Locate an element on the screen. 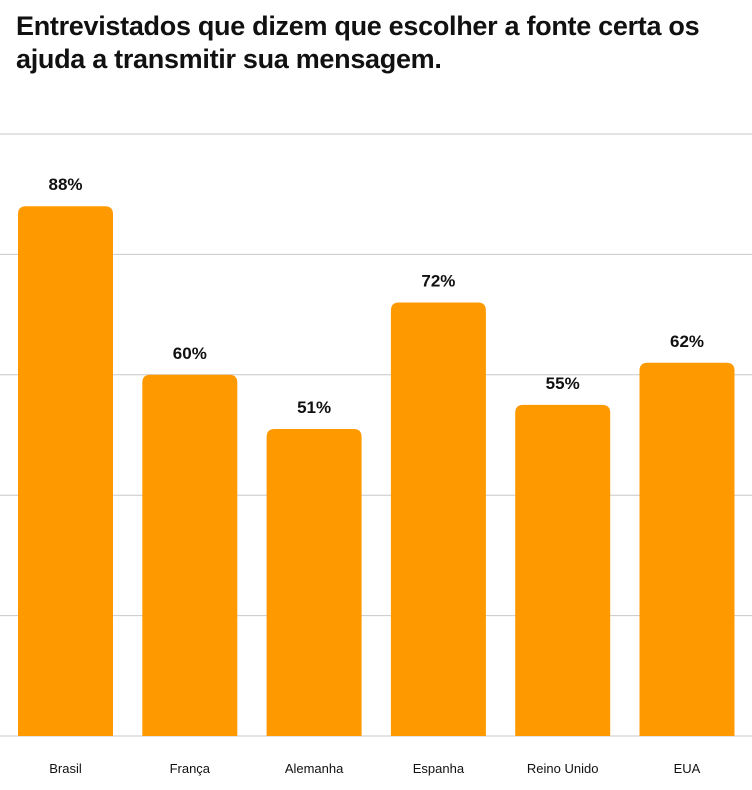 The height and width of the screenshot is (790, 752). x-tick-label: Espanha is located at coordinates (439, 768).